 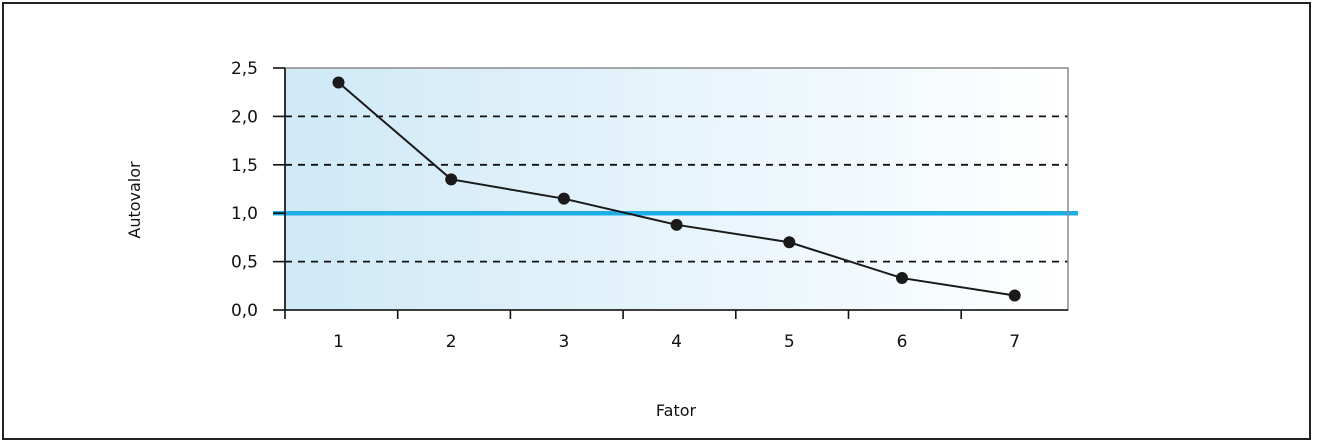 What do you see at coordinates (244, 166) in the screenshot?
I see `y-tick-label: 1,5` at bounding box center [244, 166].